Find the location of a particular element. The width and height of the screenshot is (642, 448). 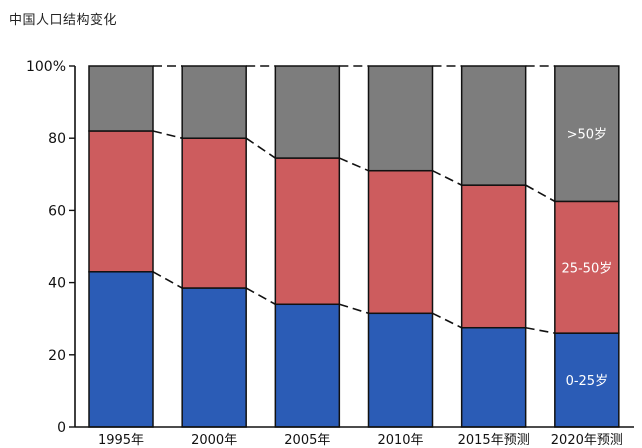

y-tick-label: 80 is located at coordinates (57, 139).